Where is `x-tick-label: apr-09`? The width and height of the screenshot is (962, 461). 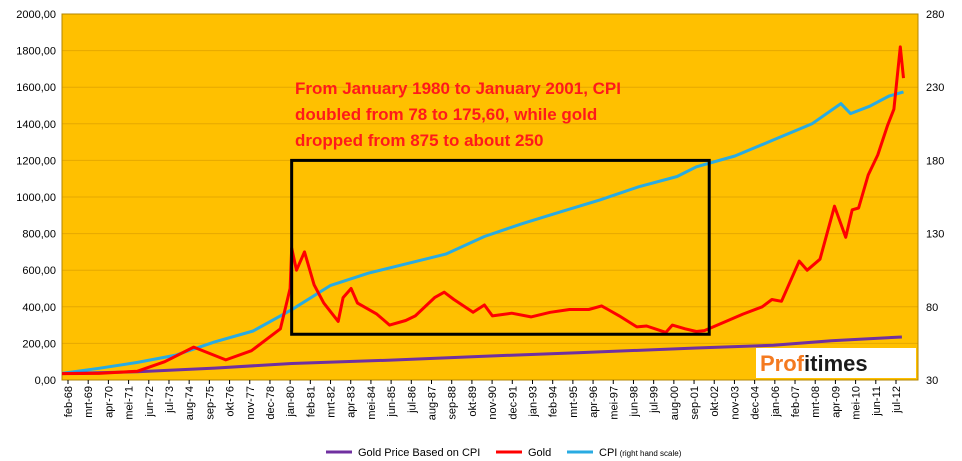 x-tick-label: apr-09 is located at coordinates (836, 402).